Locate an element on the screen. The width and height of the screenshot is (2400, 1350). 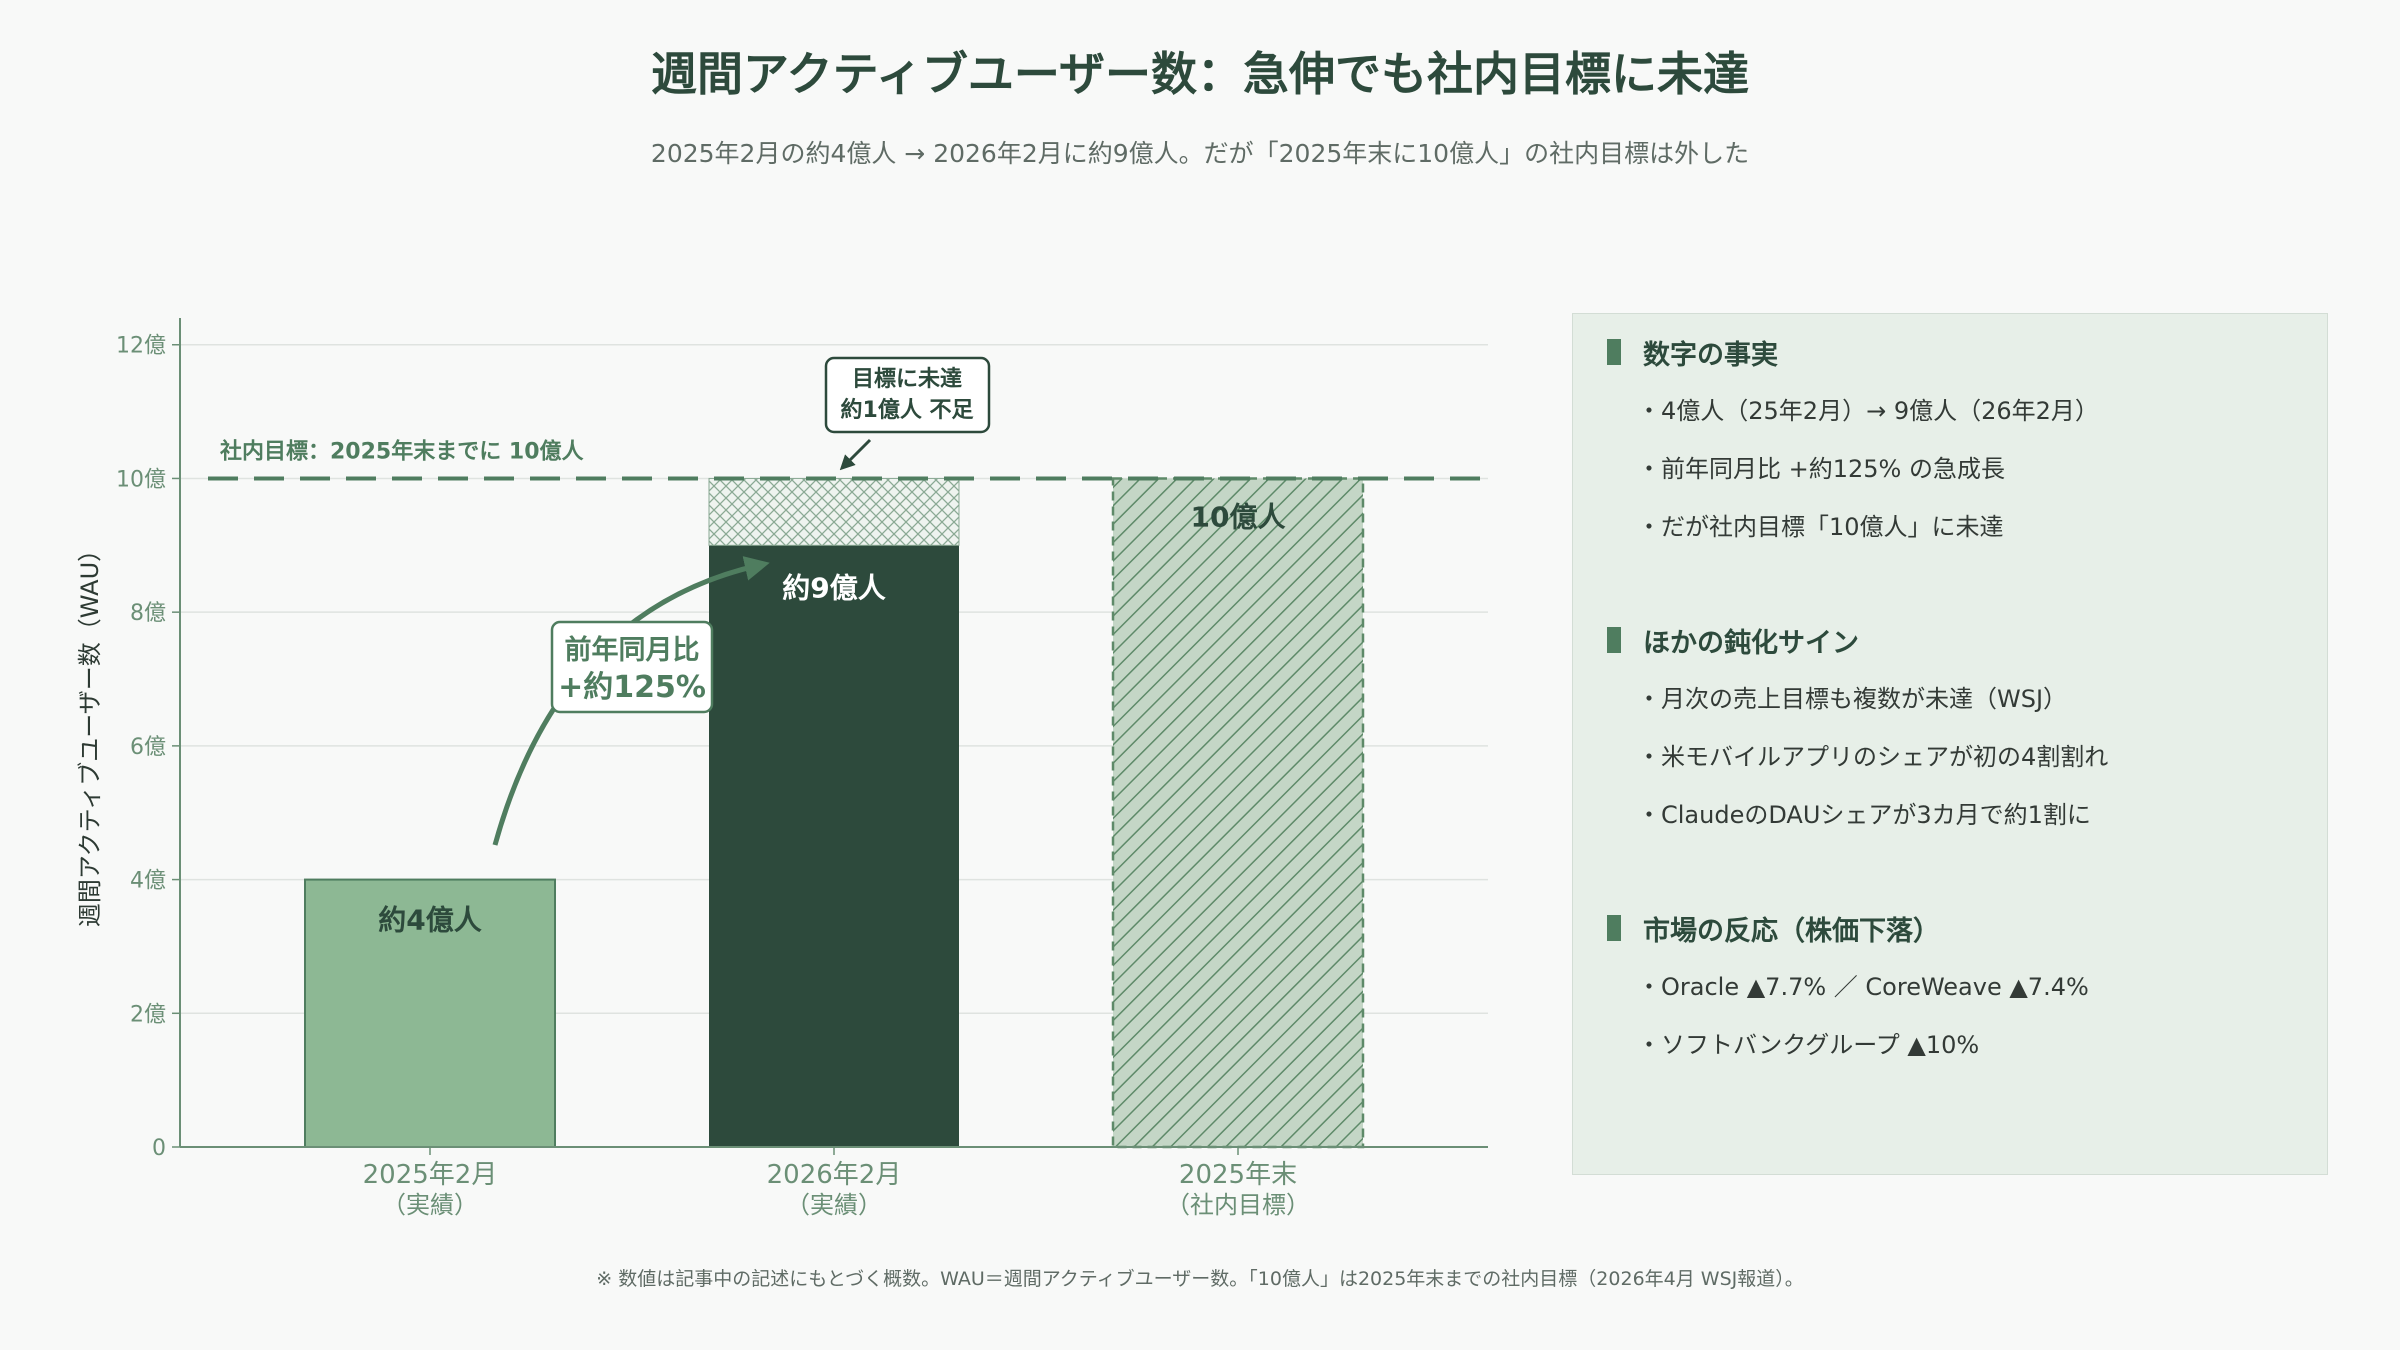
list-item: Oracle ▲7.7% ／ CoreWeave ▲7.4% is located at coordinates (1863, 987).